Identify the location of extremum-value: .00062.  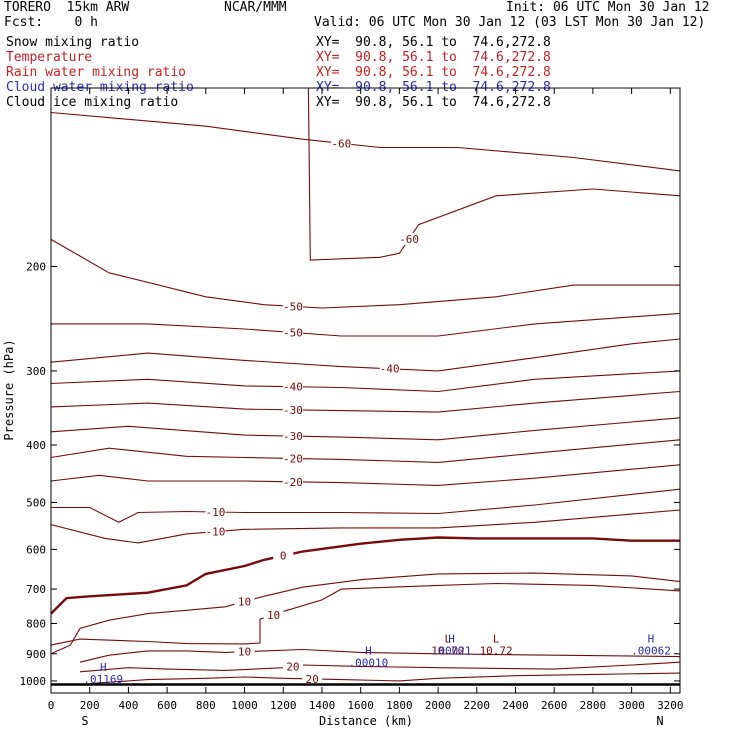
(651, 651).